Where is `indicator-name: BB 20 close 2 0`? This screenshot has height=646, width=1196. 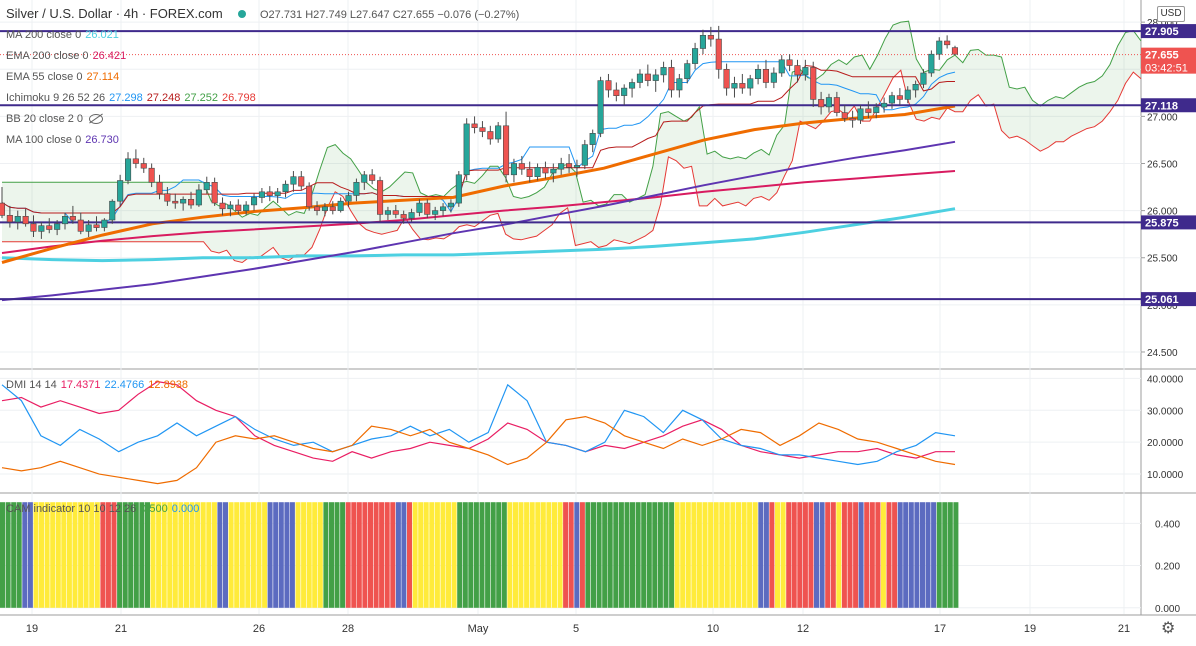
indicator-name: BB 20 close 2 0 is located at coordinates (45, 119).